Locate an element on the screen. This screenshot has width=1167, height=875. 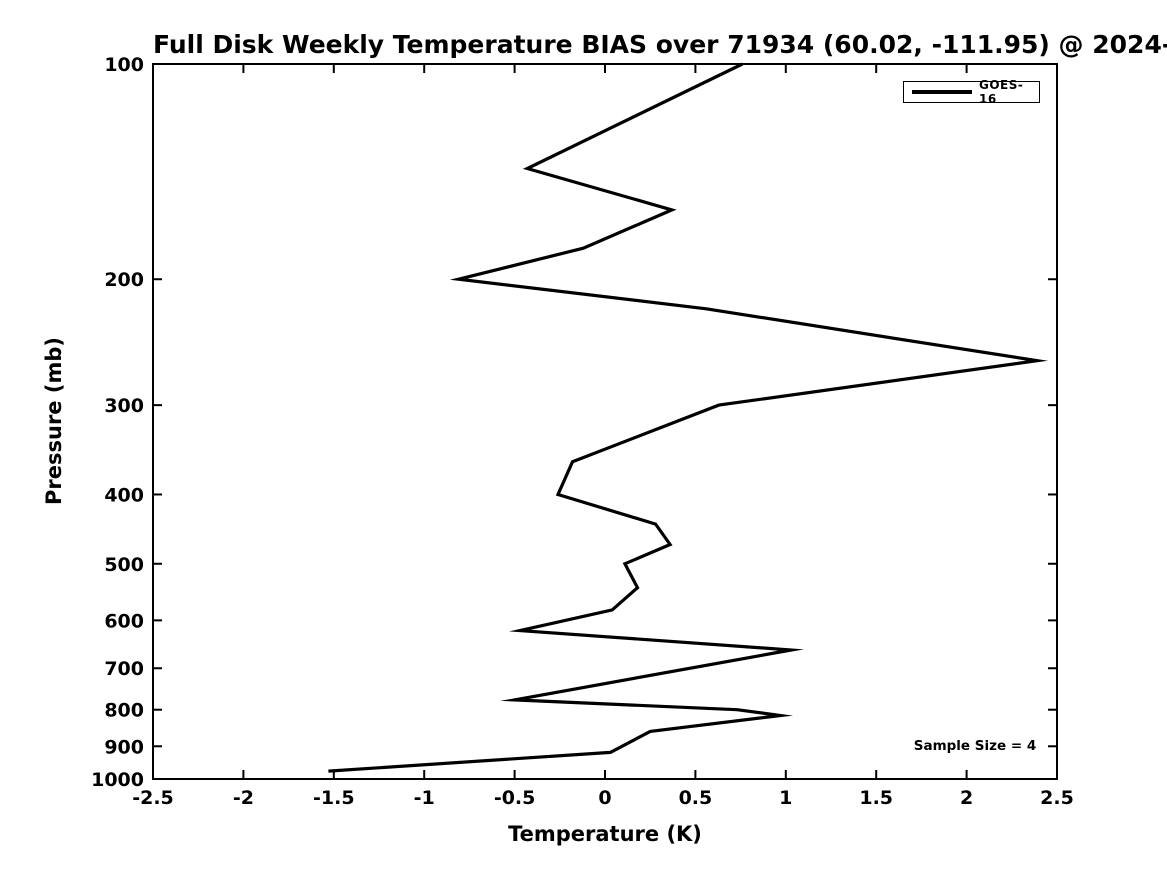
sample-size-annotation: Sample Size = 4 is located at coordinates (975, 746).